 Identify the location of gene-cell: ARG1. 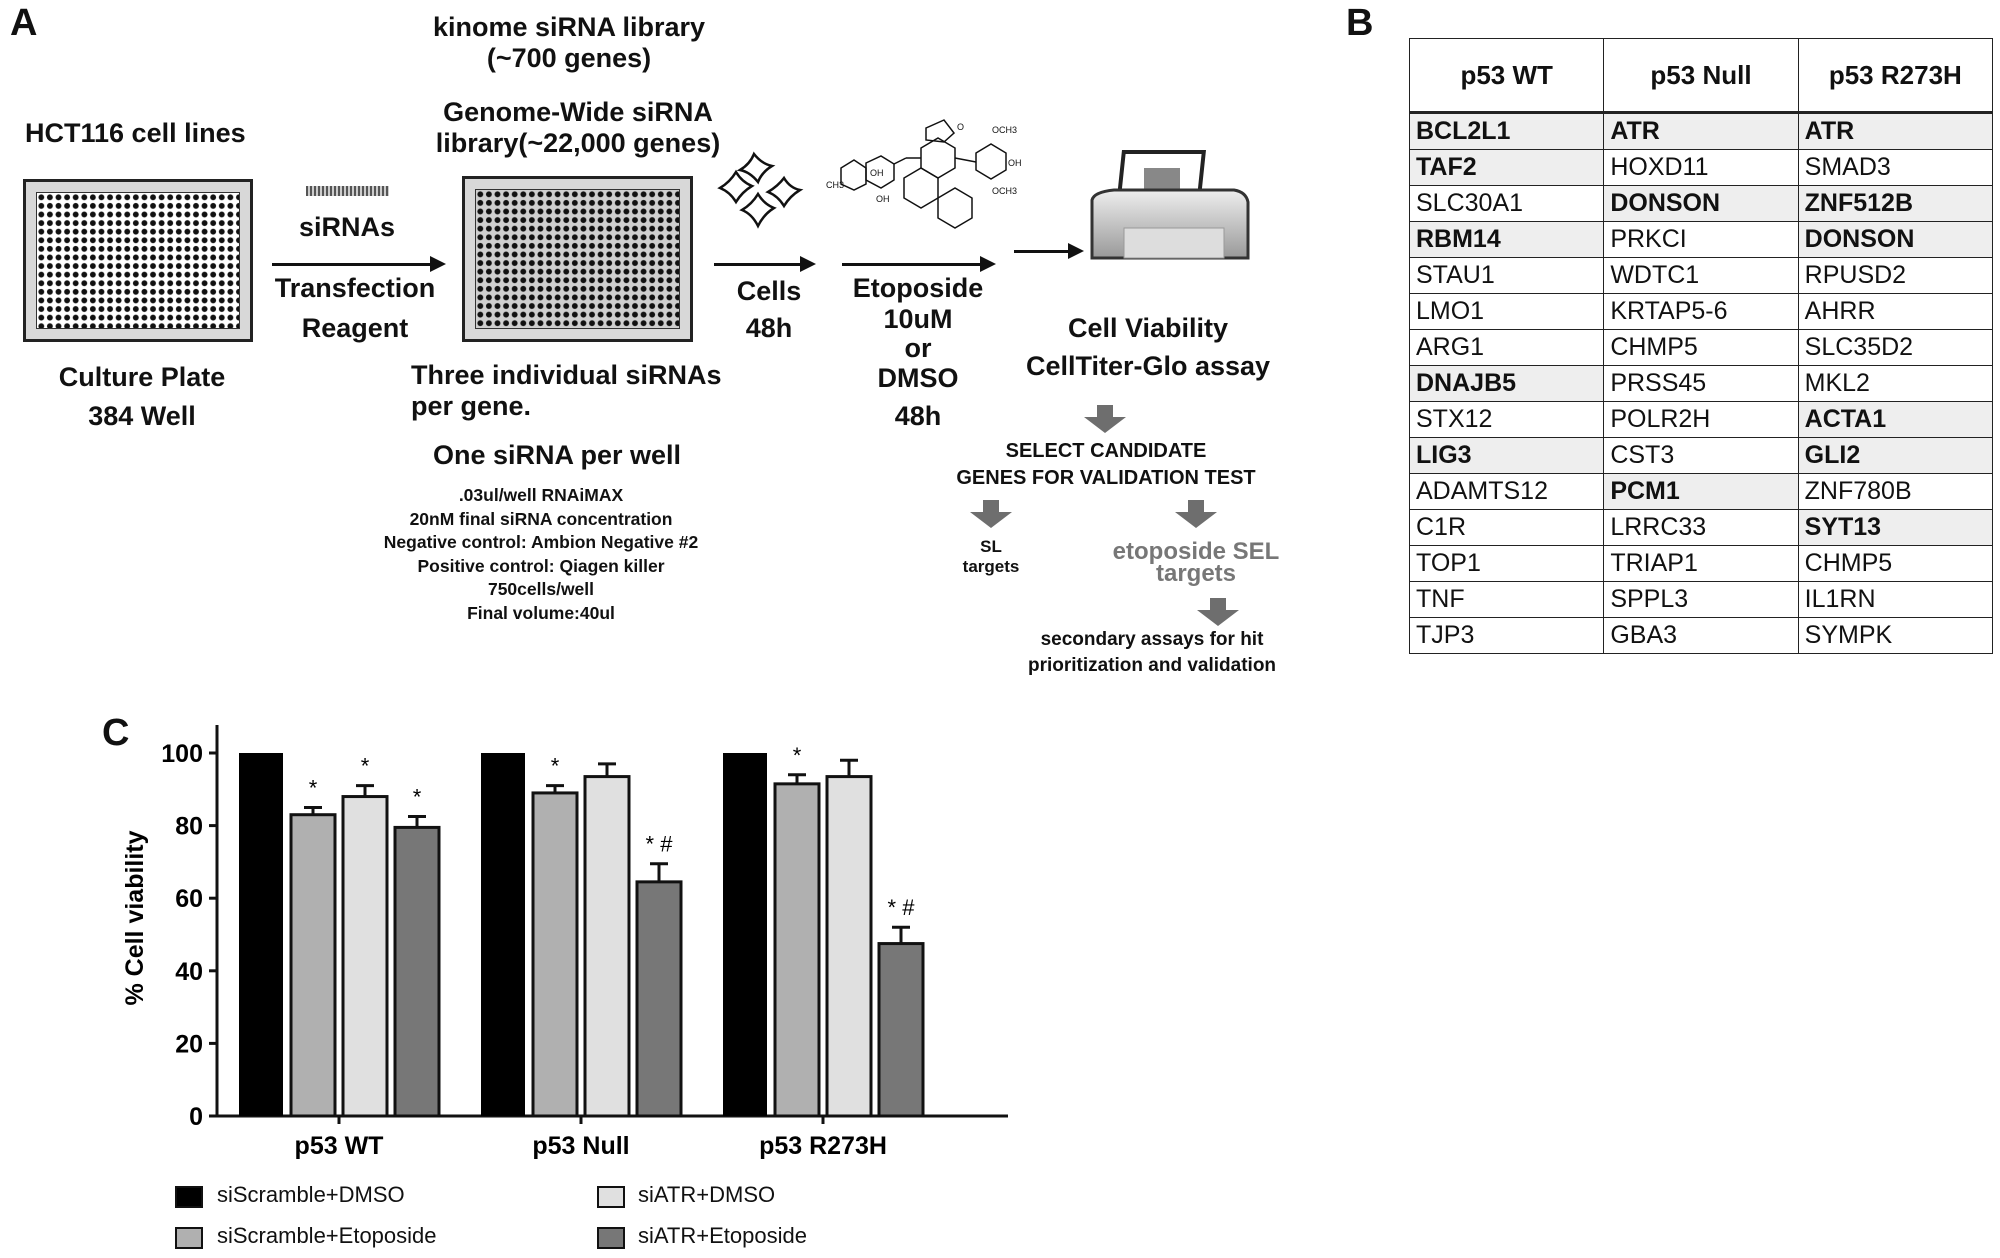
(1506, 347).